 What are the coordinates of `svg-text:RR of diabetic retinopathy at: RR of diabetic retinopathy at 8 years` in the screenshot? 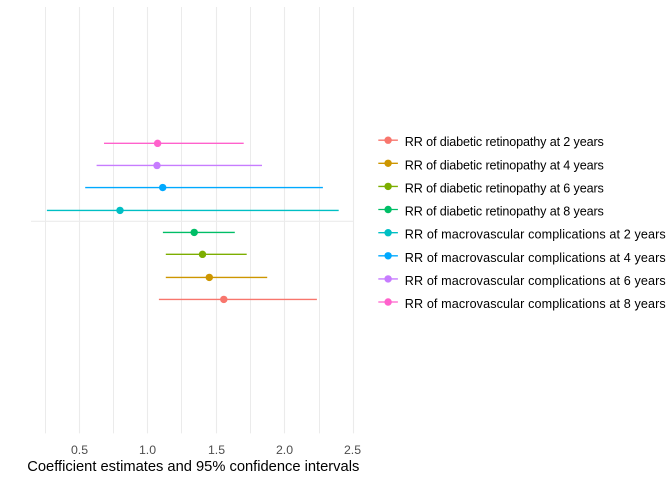 It's located at (504, 212).